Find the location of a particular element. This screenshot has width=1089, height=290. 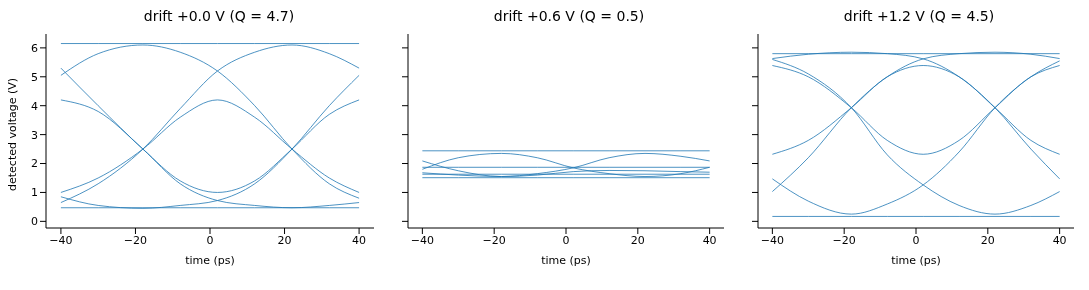

y-tick-label: 2 is located at coordinates (34, 164).